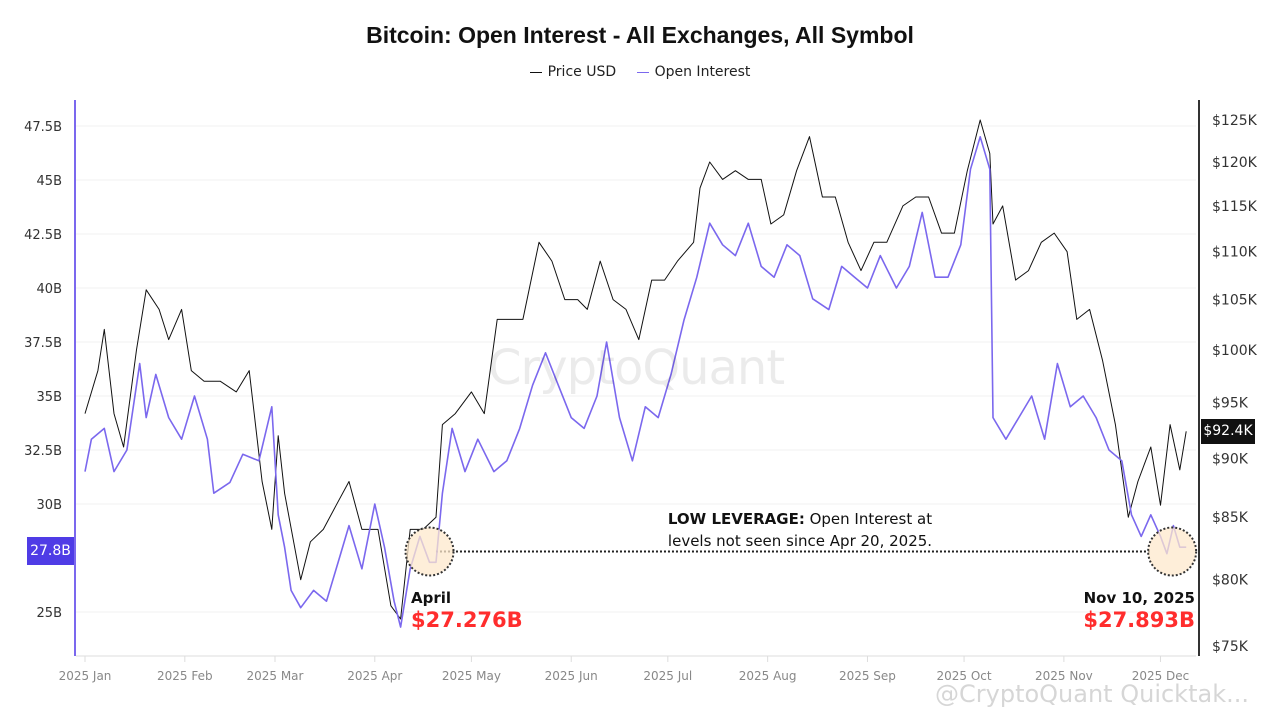  Describe the element at coordinates (964, 676) in the screenshot. I see `x-tick-label: 2025 Oct` at that location.